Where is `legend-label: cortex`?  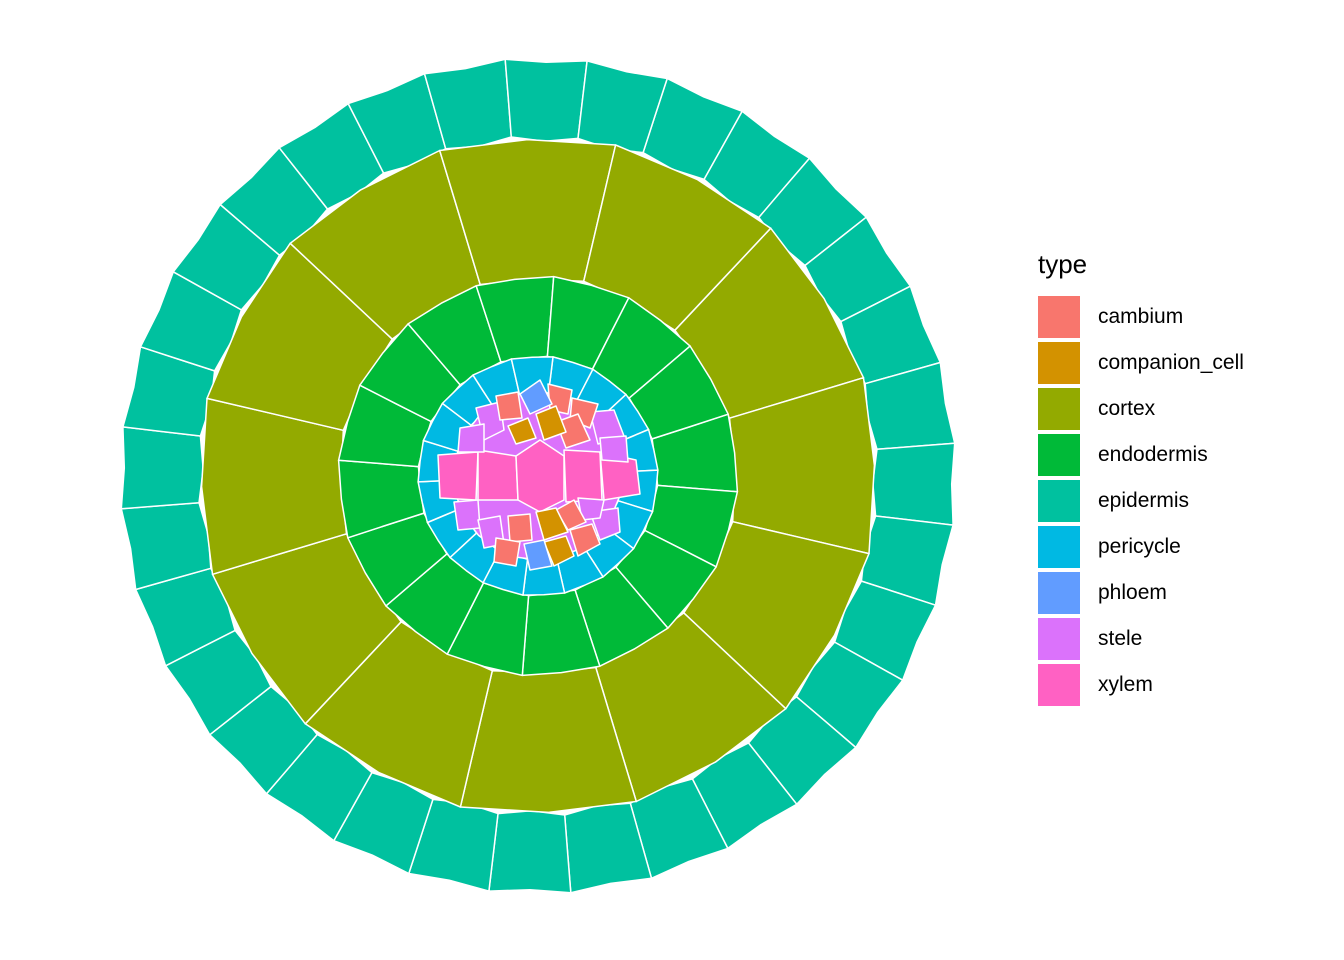
legend-label: cortex is located at coordinates (1127, 408).